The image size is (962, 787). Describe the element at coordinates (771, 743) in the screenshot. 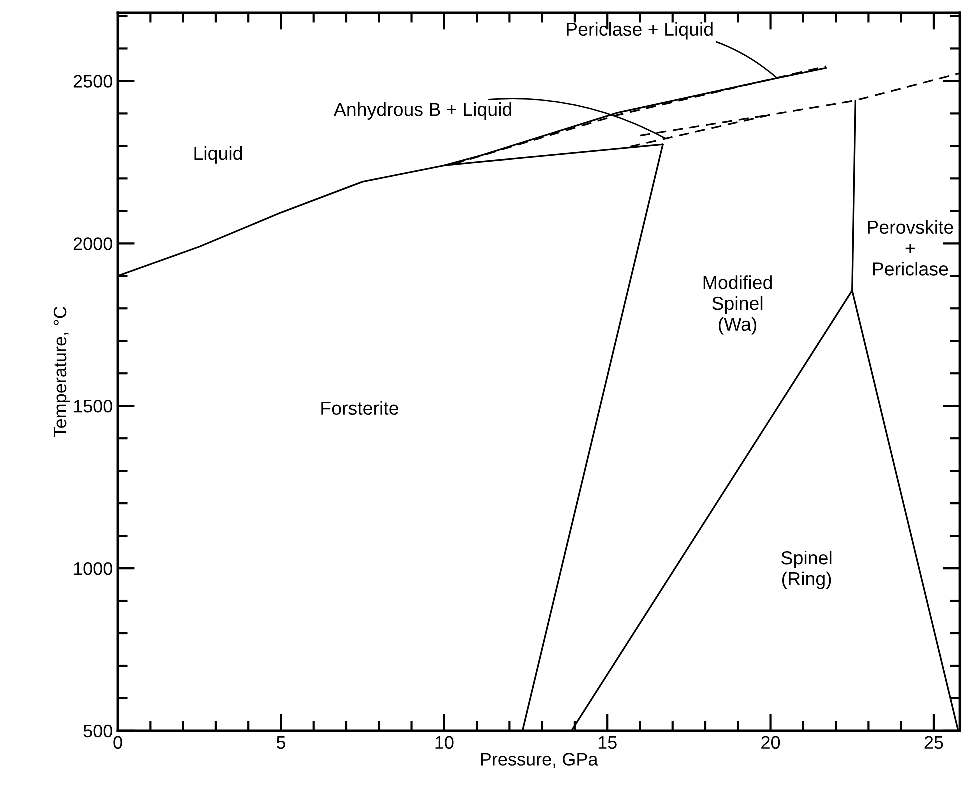

I see `x-tick-label: 20` at that location.